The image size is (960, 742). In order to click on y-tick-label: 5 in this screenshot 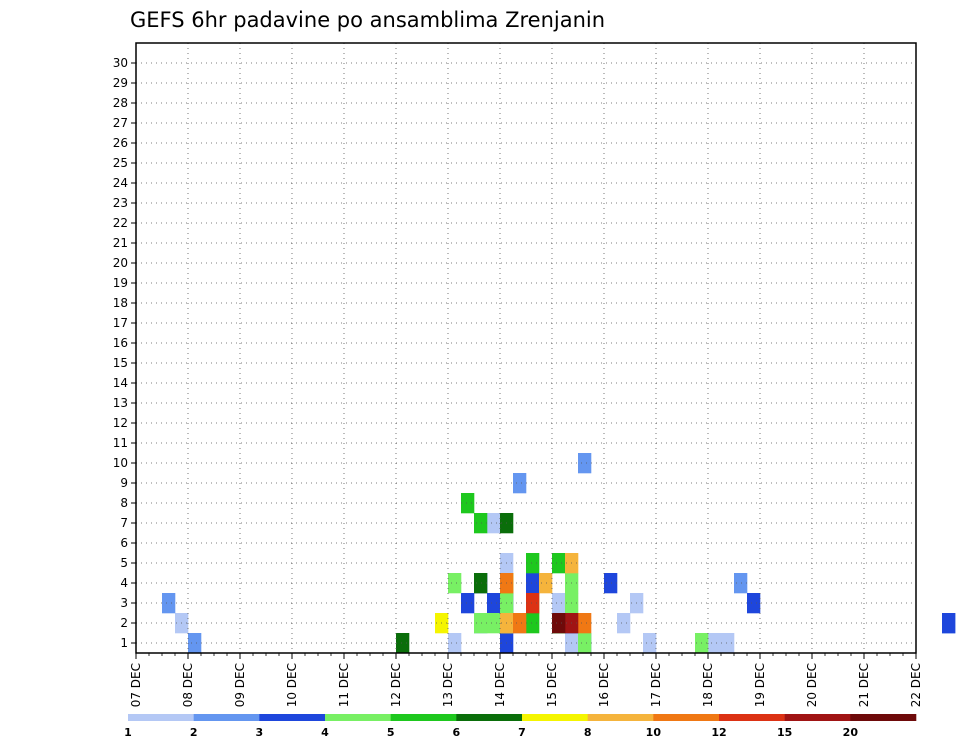, I will do `click(124, 563)`.